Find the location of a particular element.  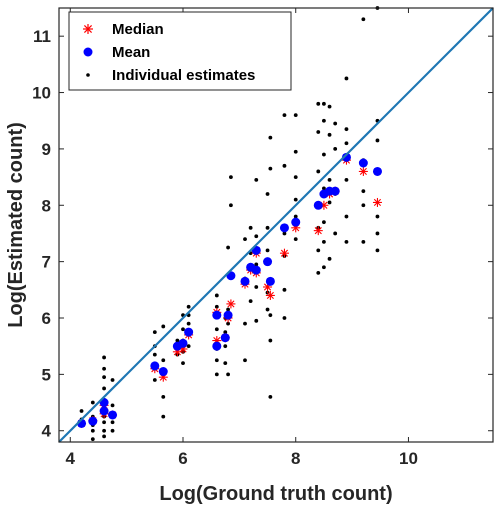

y-tick-label: 6 is located at coordinates (46, 318).